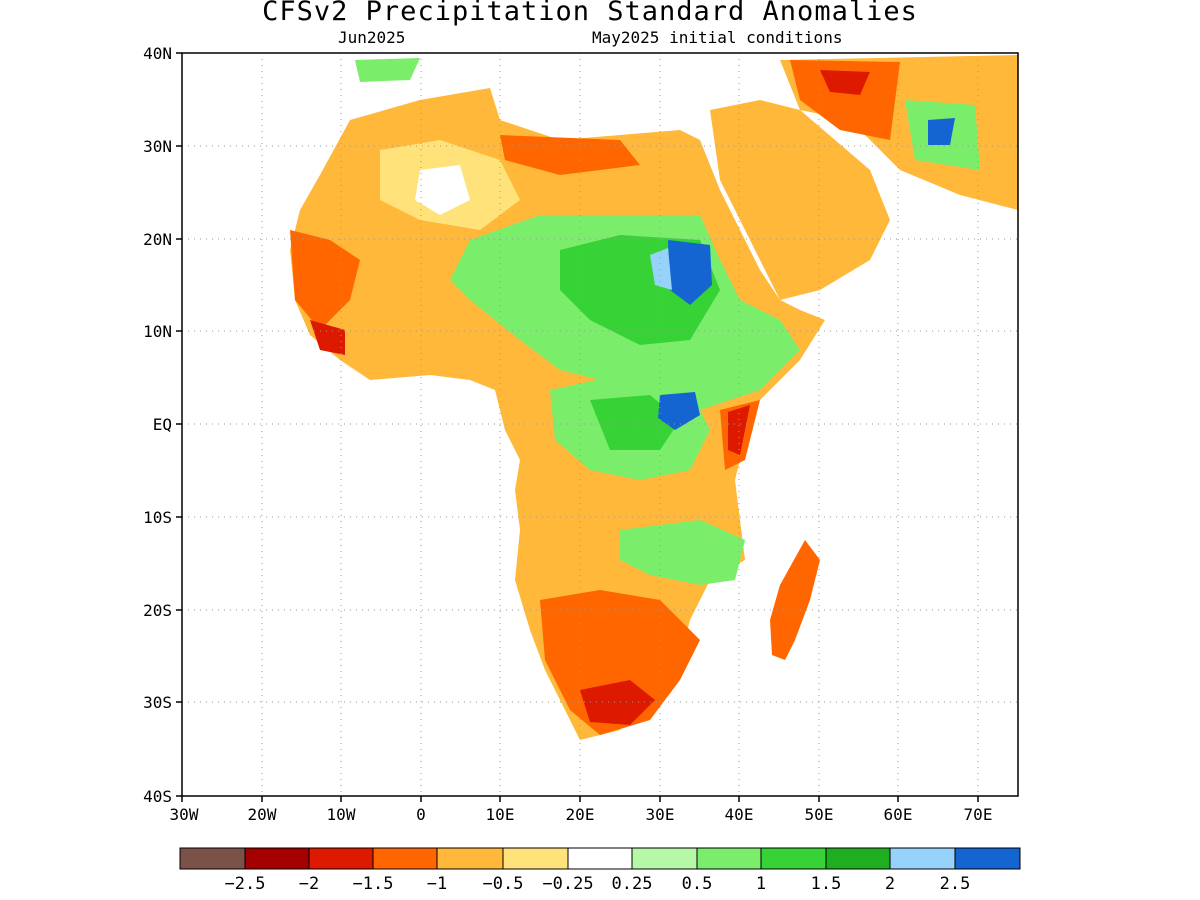  Describe the element at coordinates (325, 280) in the screenshot. I see `west-africa-dry` at that location.